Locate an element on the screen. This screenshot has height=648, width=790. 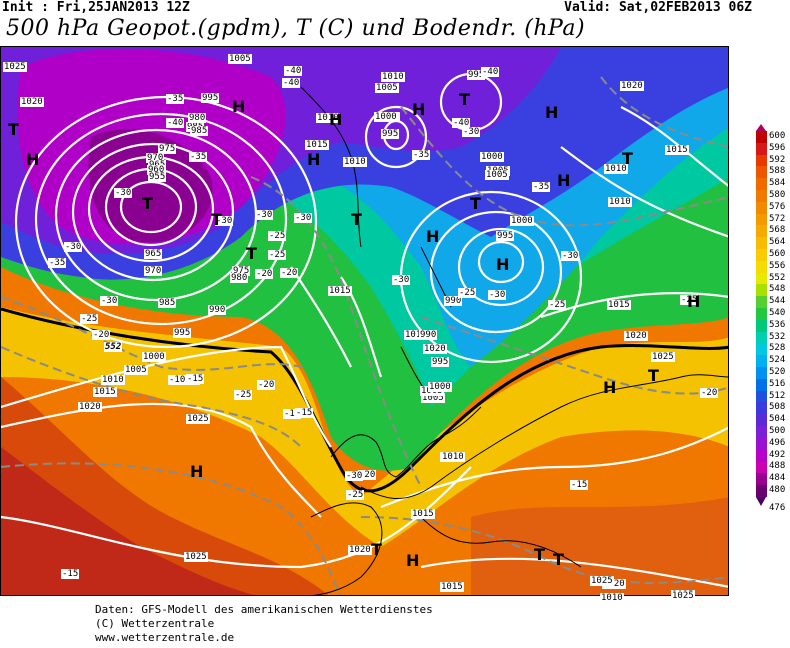
legend-value: 512 is located at coordinates (777, 395).